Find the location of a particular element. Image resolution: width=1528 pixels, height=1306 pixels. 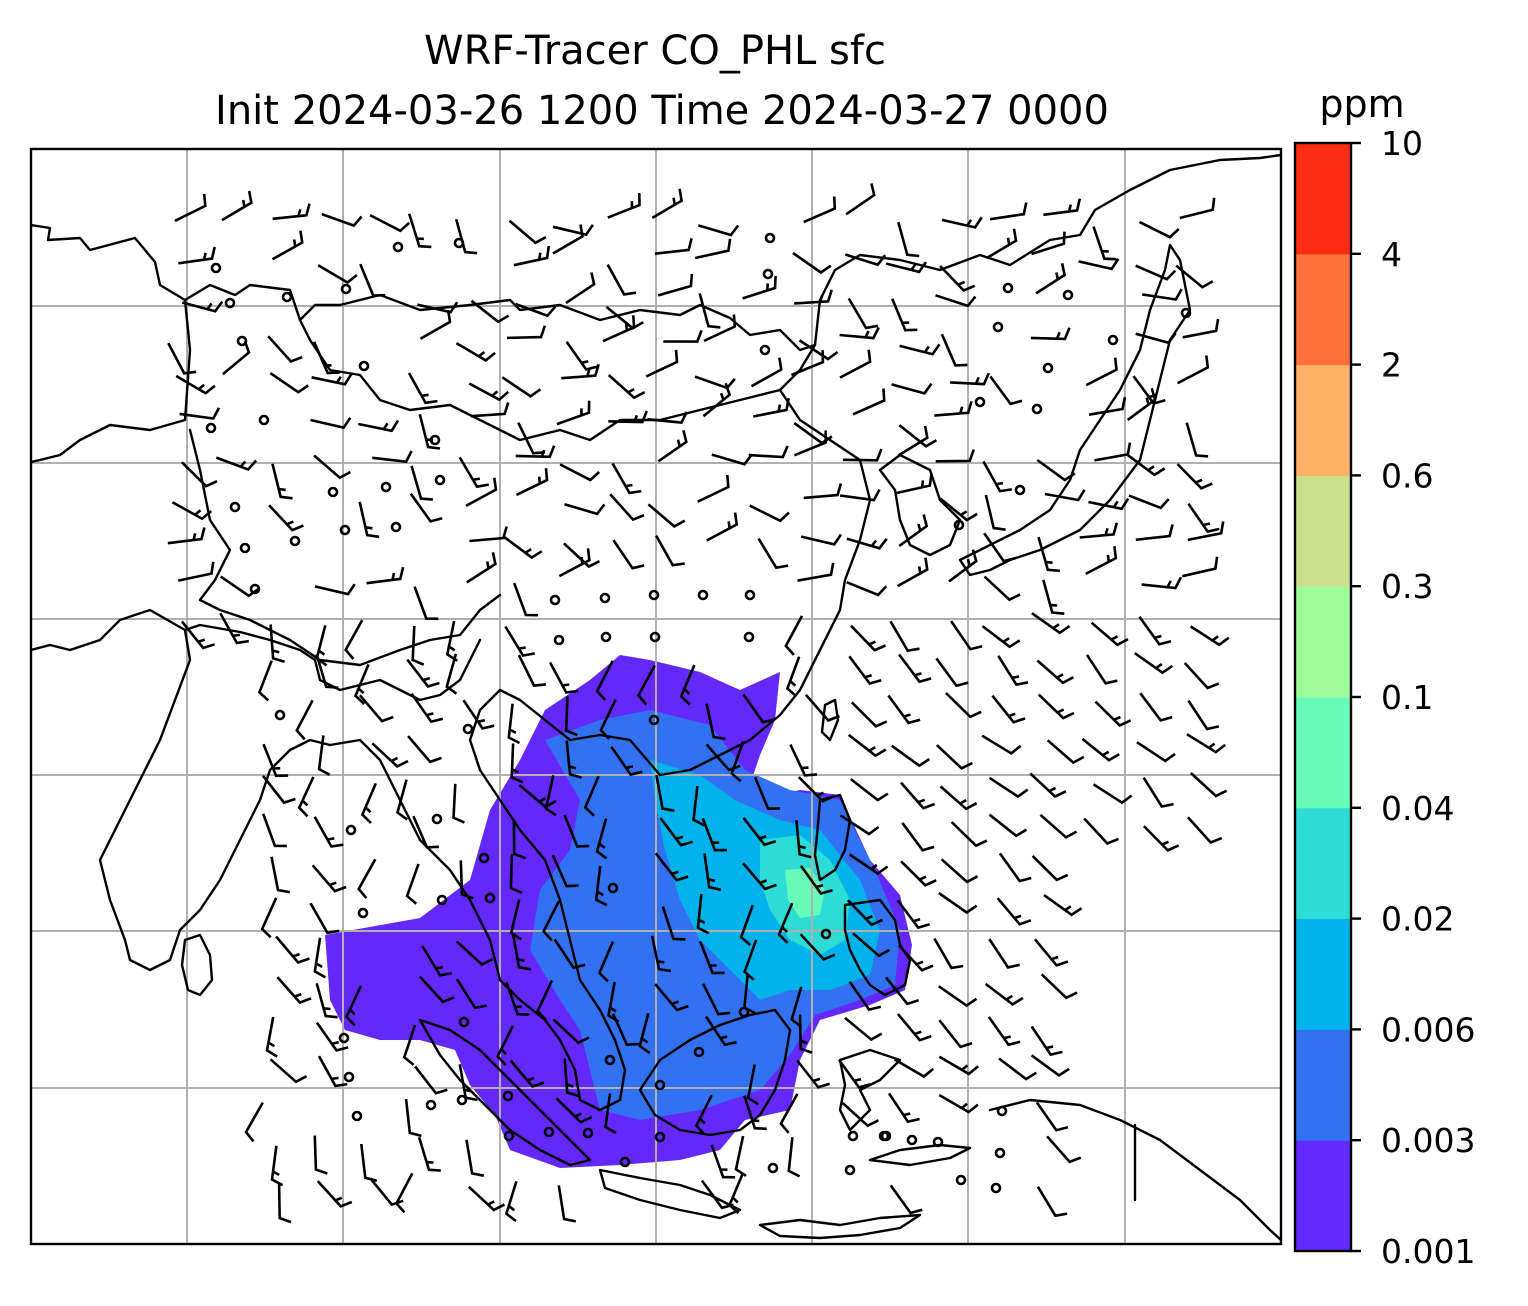

colorbar-tick-label: 0.02 is located at coordinates (1417, 919).